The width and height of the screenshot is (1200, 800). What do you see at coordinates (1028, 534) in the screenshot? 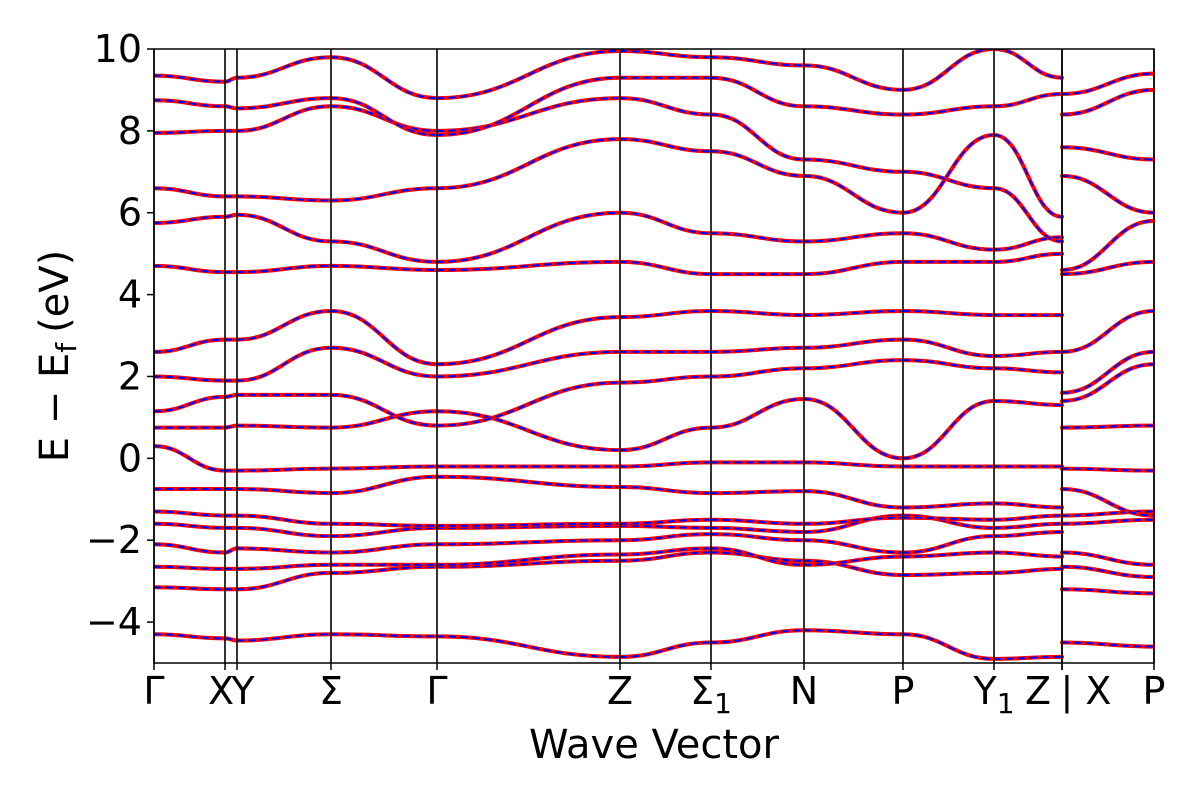
I see `band-3-segment-9-spin-down` at bounding box center [1028, 534].